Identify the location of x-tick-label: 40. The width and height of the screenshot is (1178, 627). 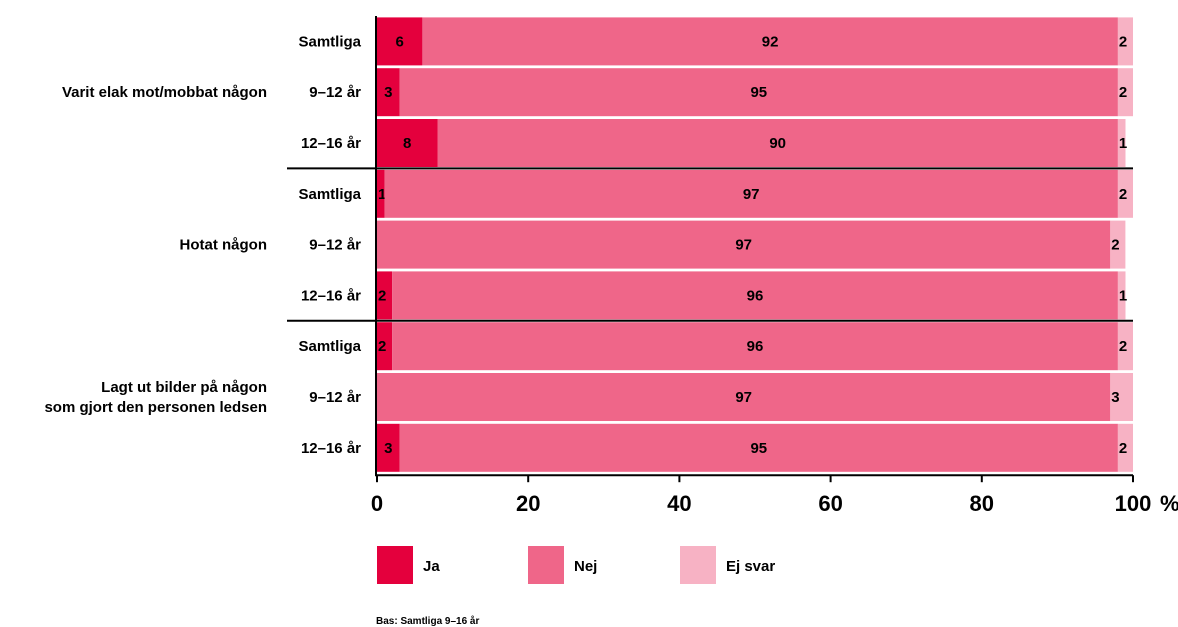
(679, 503).